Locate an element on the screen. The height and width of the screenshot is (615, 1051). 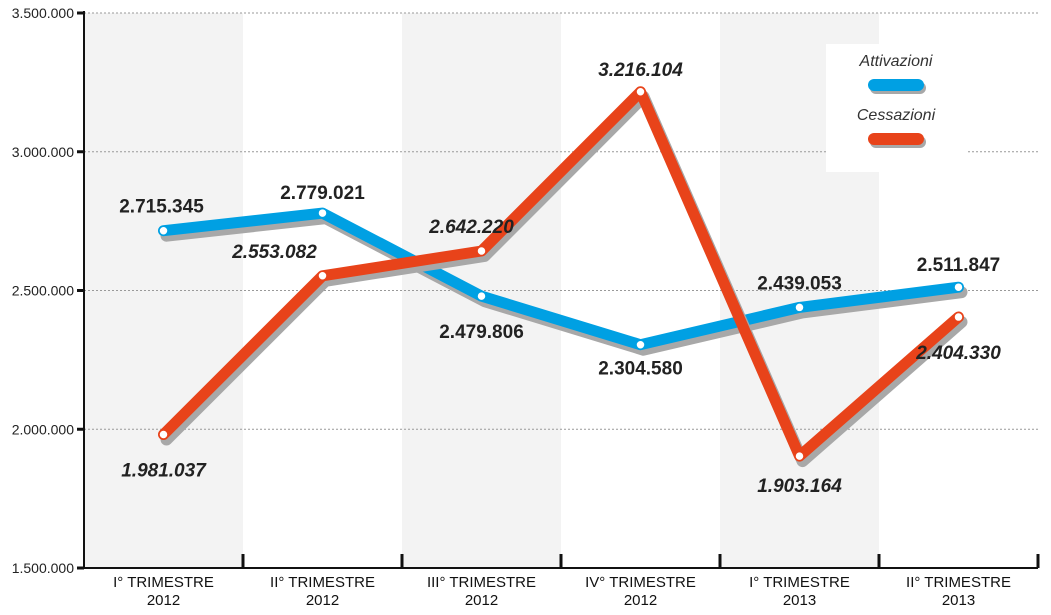
y-tick-label: 3.500.000 is located at coordinates (43, 13).